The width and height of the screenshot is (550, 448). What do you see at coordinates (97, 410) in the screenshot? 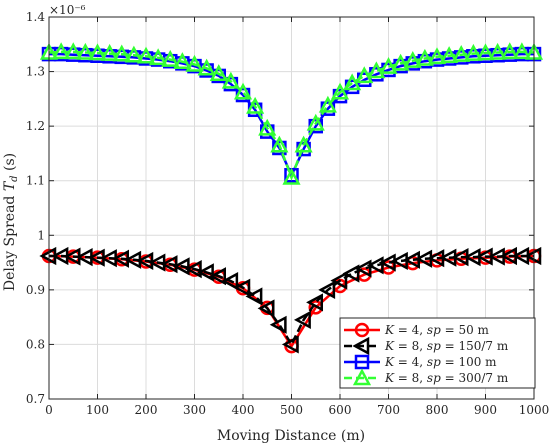
I see `x-tick-label: 100` at bounding box center [97, 410].